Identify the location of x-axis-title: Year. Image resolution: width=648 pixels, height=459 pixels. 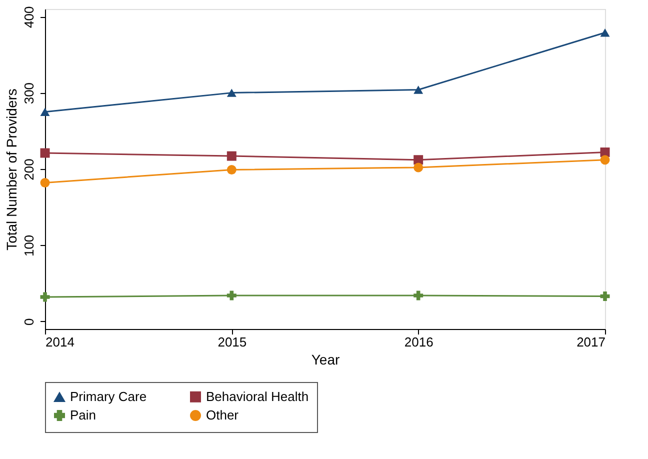
(325, 360).